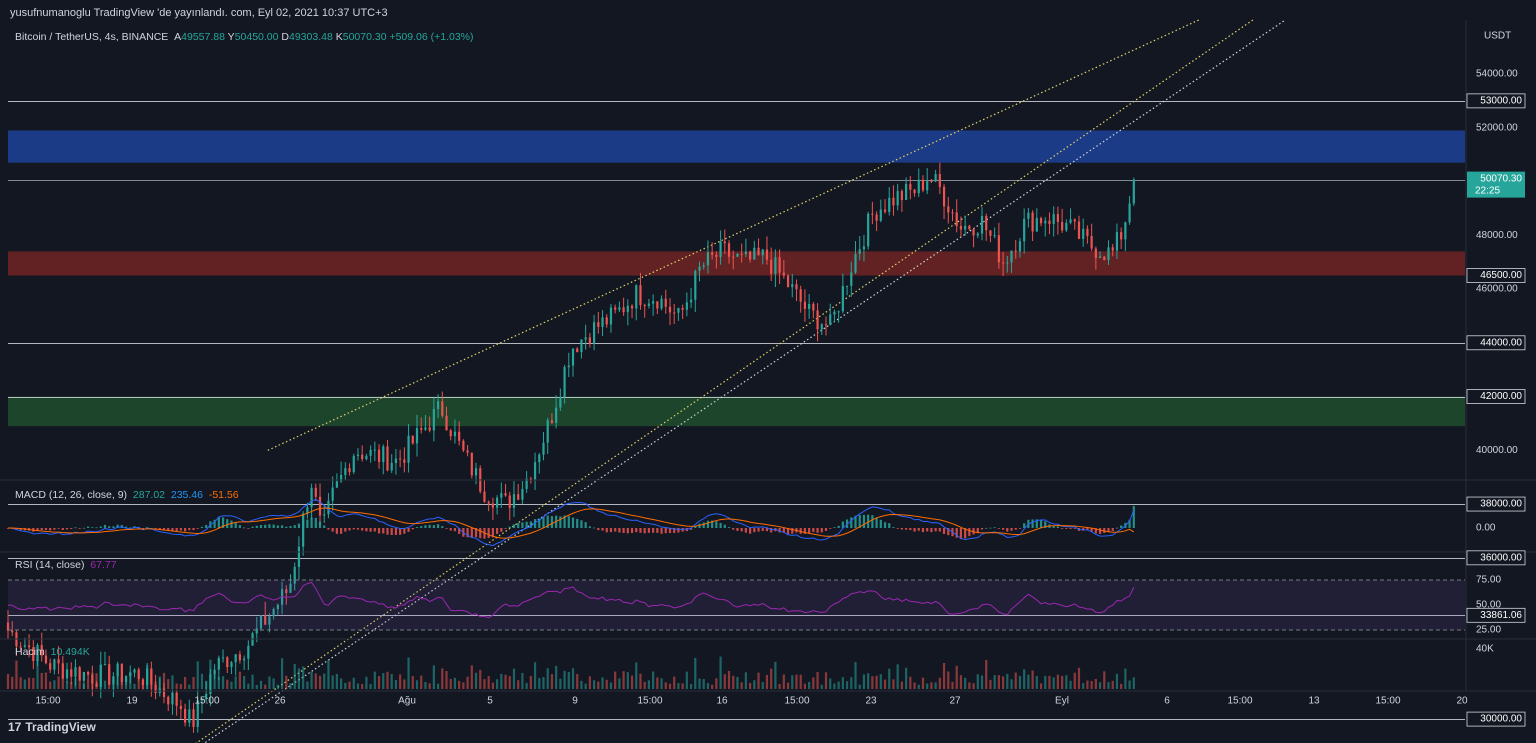  Describe the element at coordinates (203, 37) in the screenshot. I see `open-value: 49557.88` at that location.